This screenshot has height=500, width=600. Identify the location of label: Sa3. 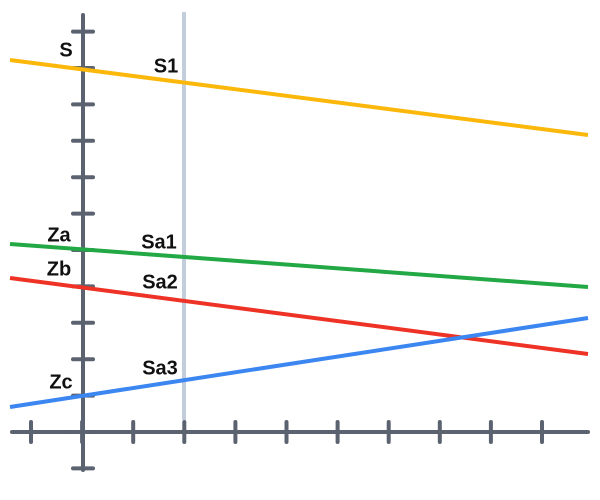
(160, 368).